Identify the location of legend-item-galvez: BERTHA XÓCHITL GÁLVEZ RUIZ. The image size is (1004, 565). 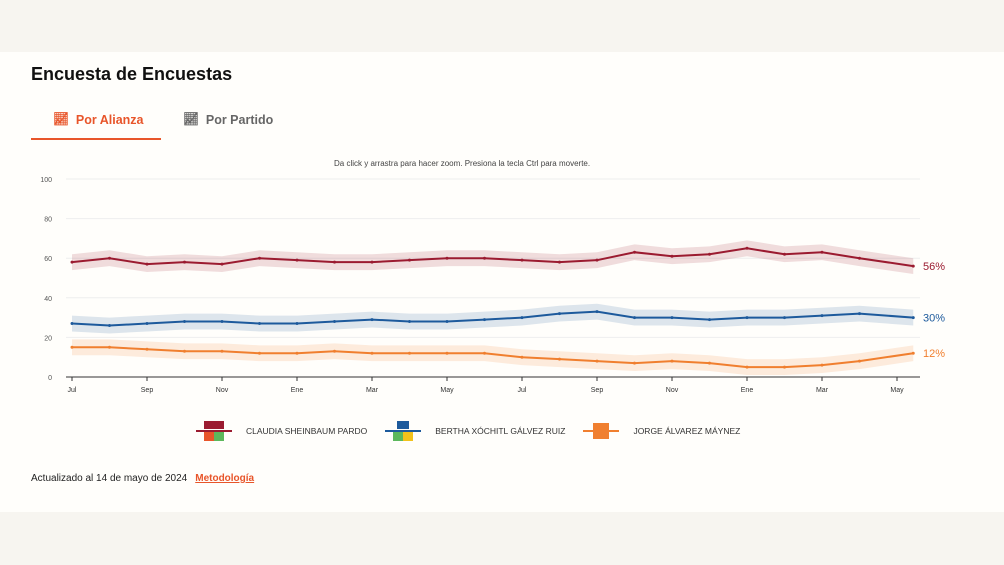
(475, 431).